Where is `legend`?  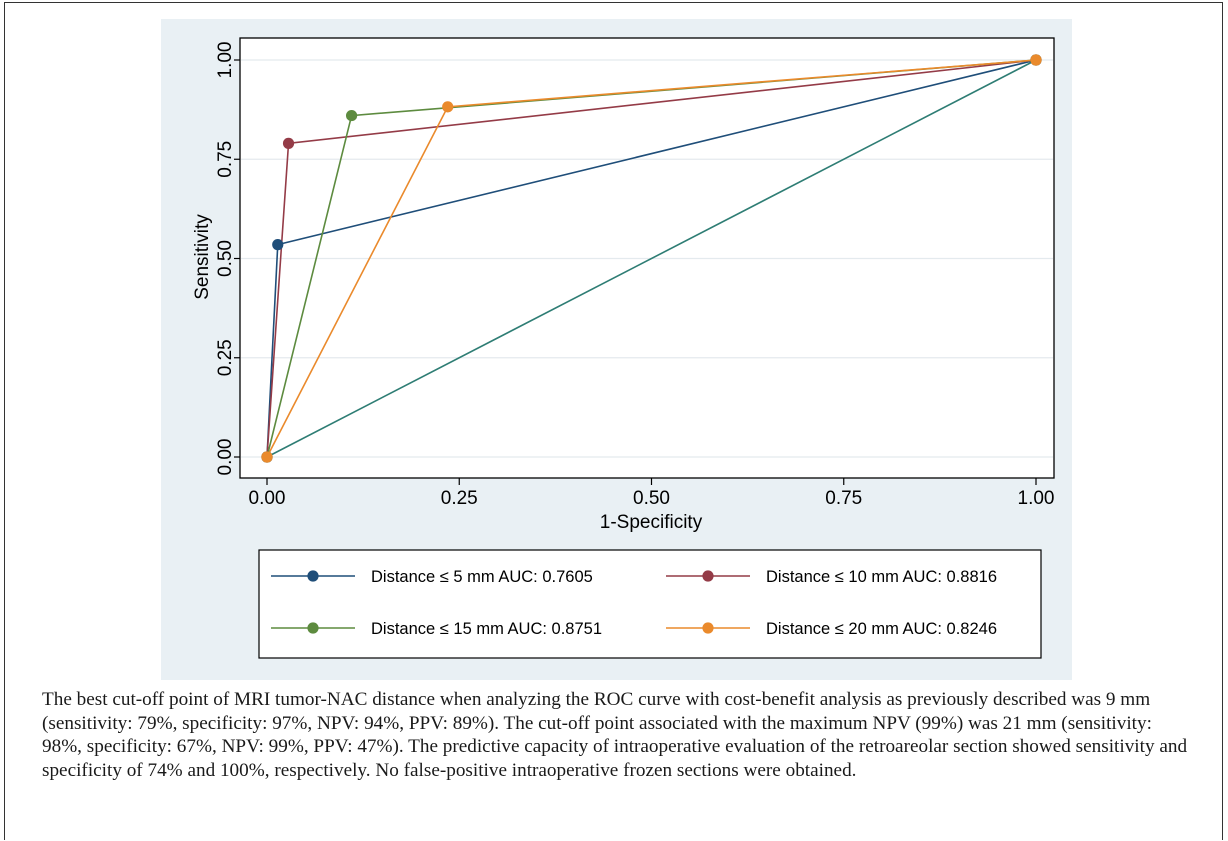 legend is located at coordinates (650, 604).